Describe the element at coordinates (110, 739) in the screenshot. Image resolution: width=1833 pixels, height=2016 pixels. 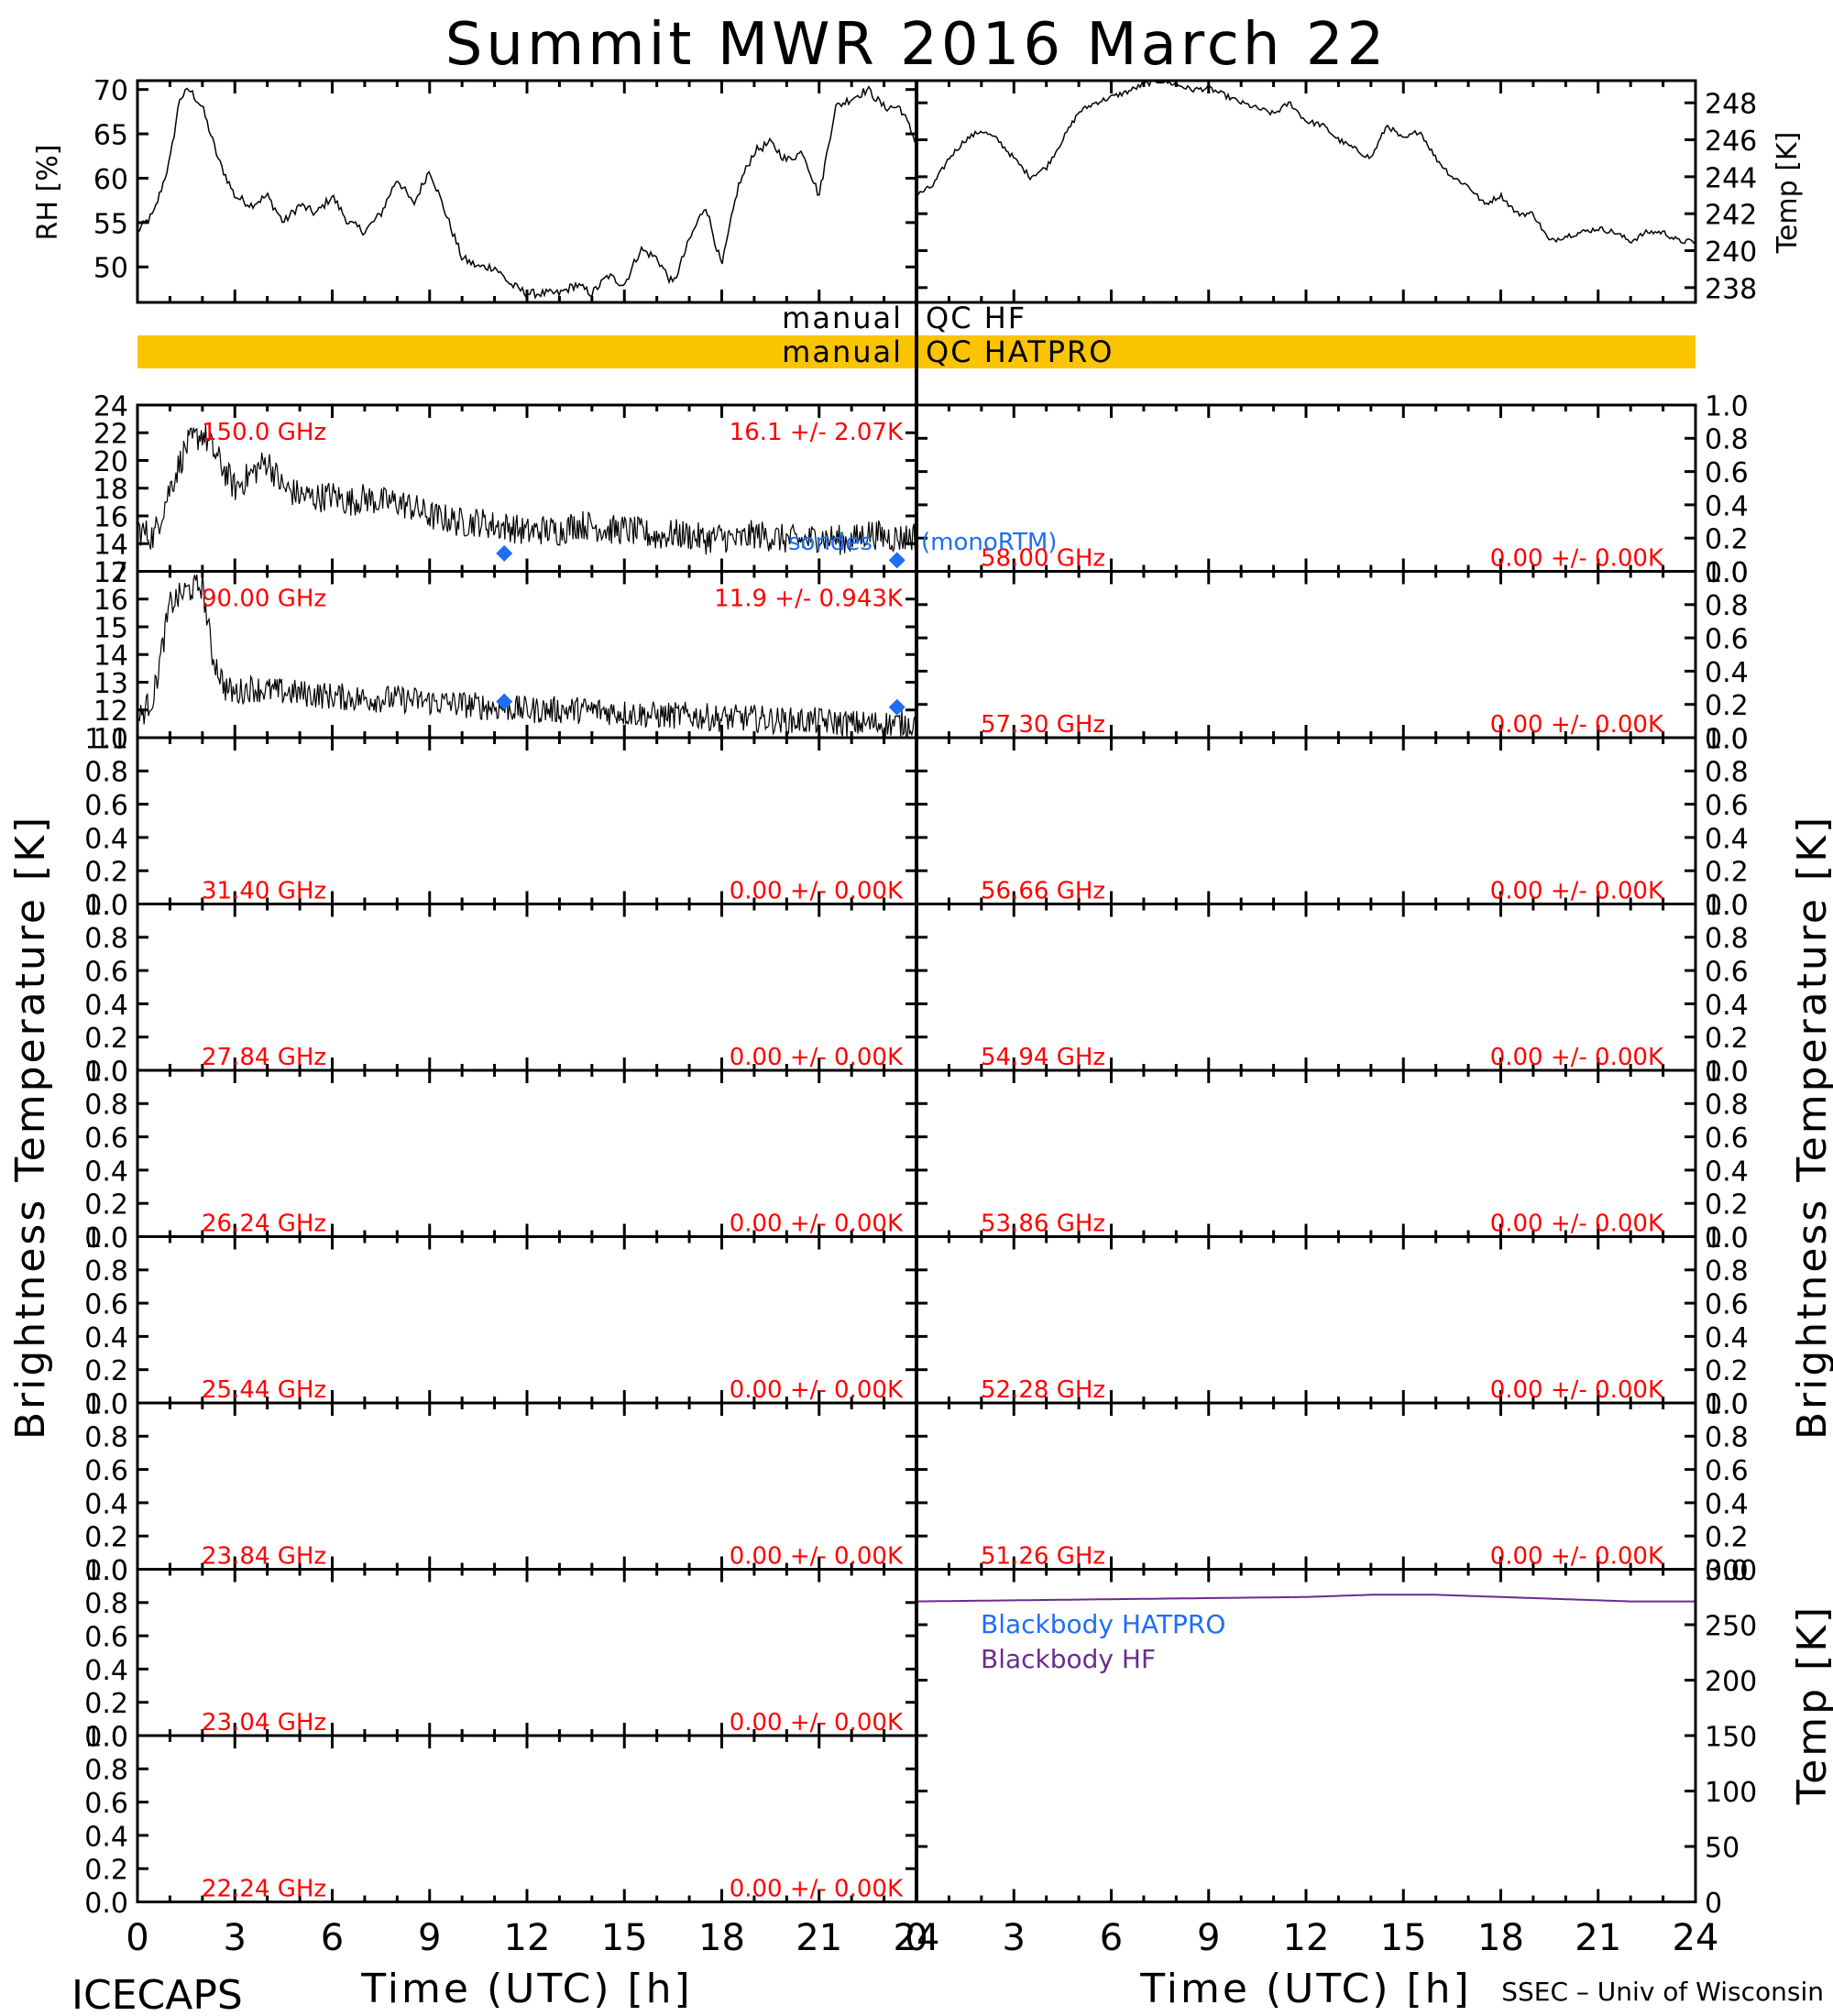
I see `y-tick-label: 11` at that location.